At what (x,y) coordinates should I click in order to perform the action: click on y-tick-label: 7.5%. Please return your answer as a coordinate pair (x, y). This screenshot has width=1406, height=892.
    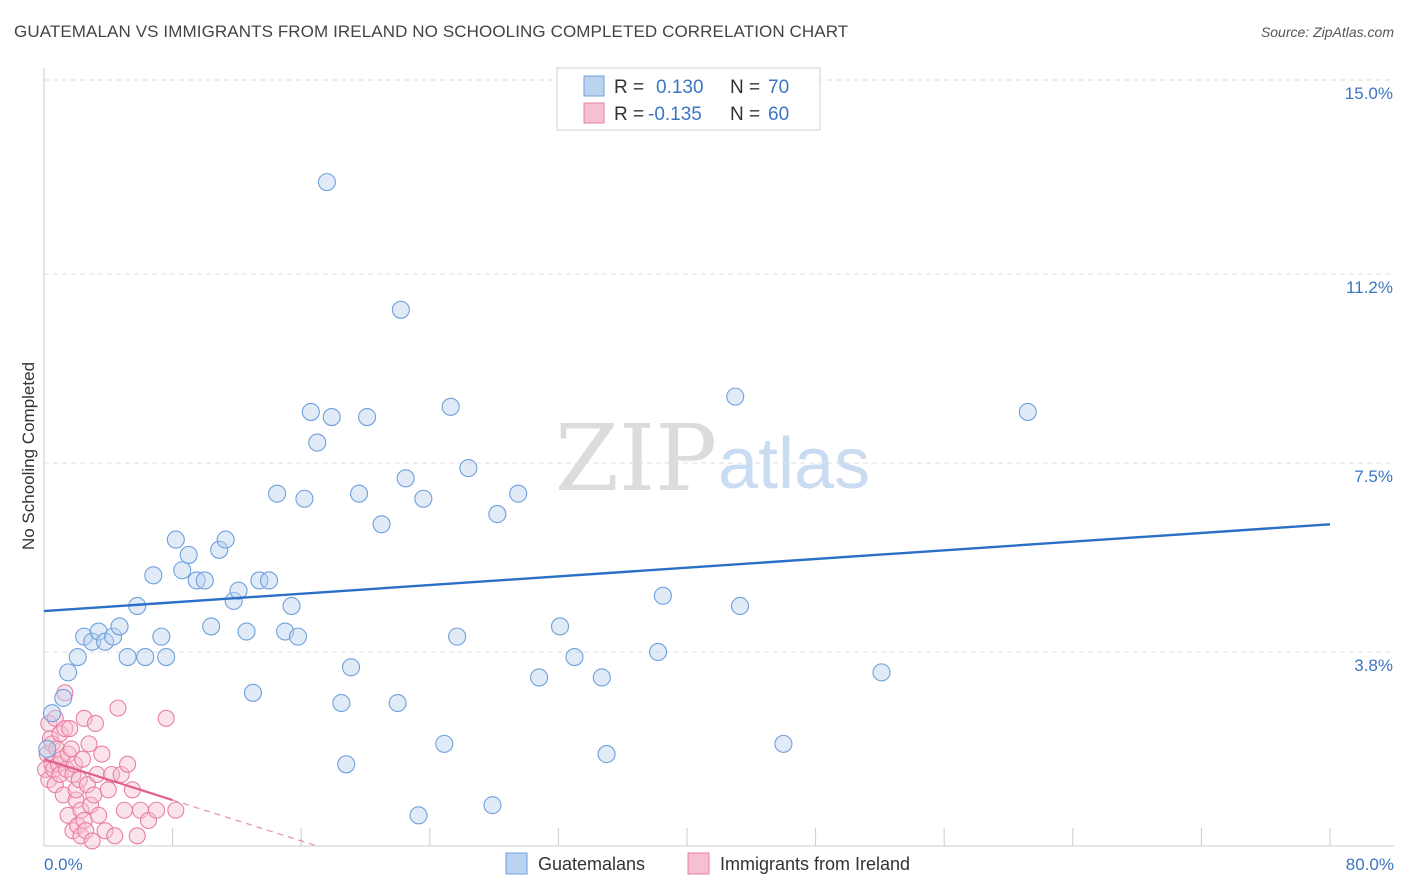
    Looking at the image, I should click on (1373, 476).